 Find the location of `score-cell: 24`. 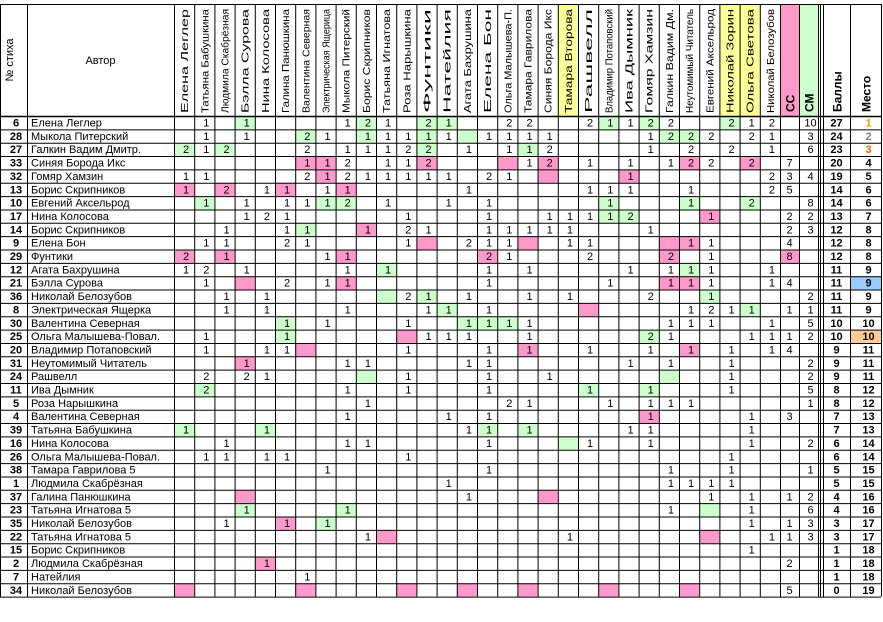

score-cell: 24 is located at coordinates (836, 137).